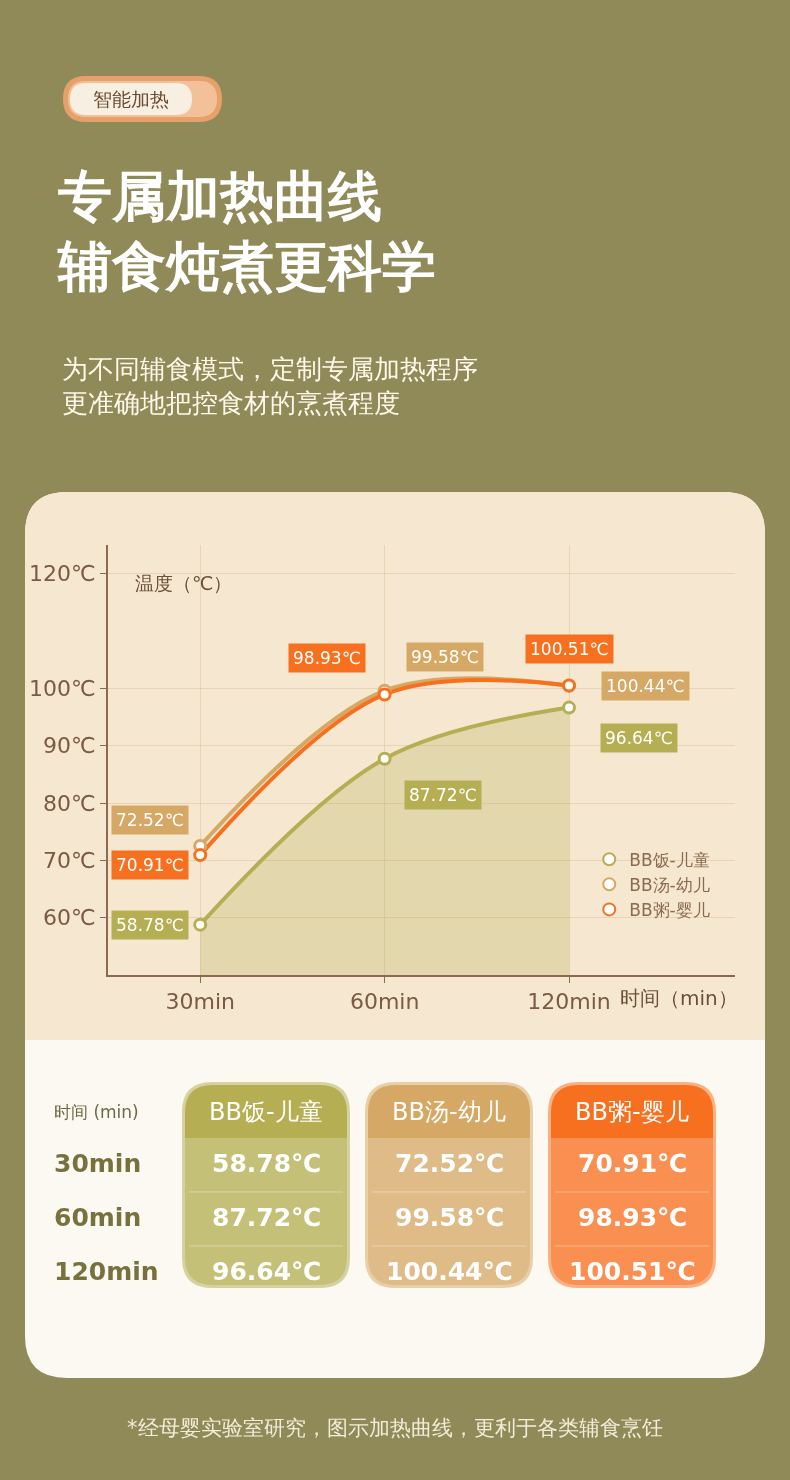 The height and width of the screenshot is (1480, 790). Describe the element at coordinates (633, 1217) in the screenshot. I see `text: 98.93℃` at that location.